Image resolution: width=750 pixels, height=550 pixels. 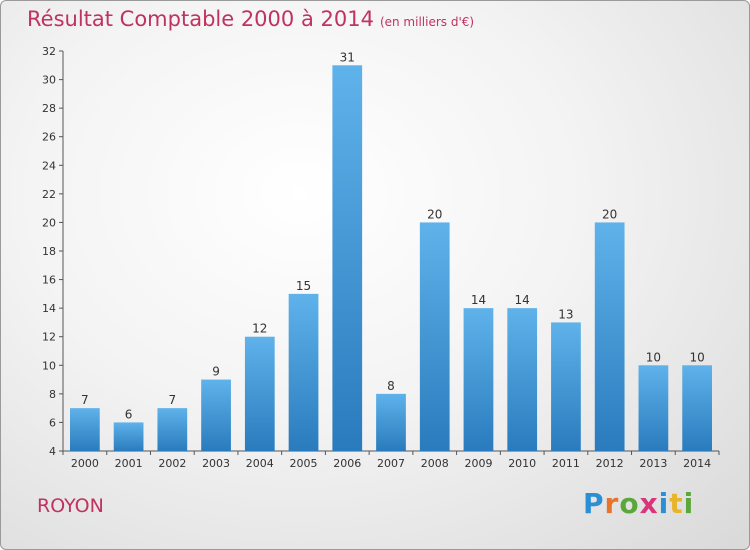 I want to click on x-tick-label: 2007, so click(x=391, y=463).